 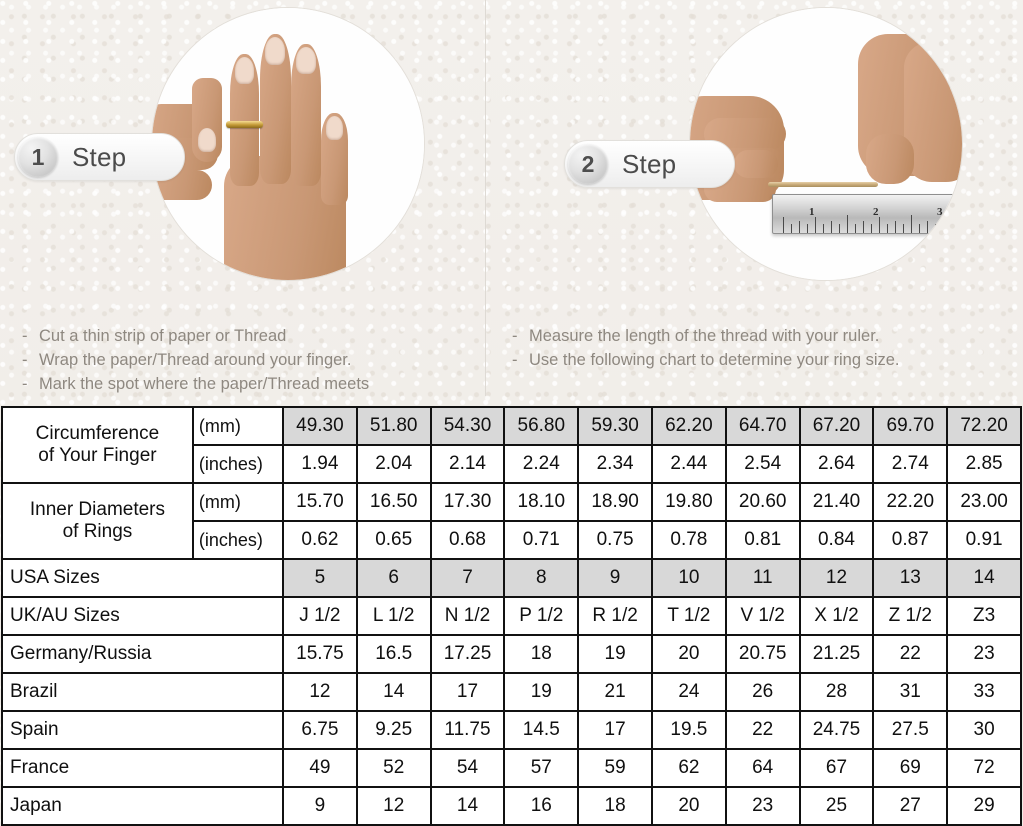 What do you see at coordinates (244, 124) in the screenshot?
I see `ring-on-finger-icon` at bounding box center [244, 124].